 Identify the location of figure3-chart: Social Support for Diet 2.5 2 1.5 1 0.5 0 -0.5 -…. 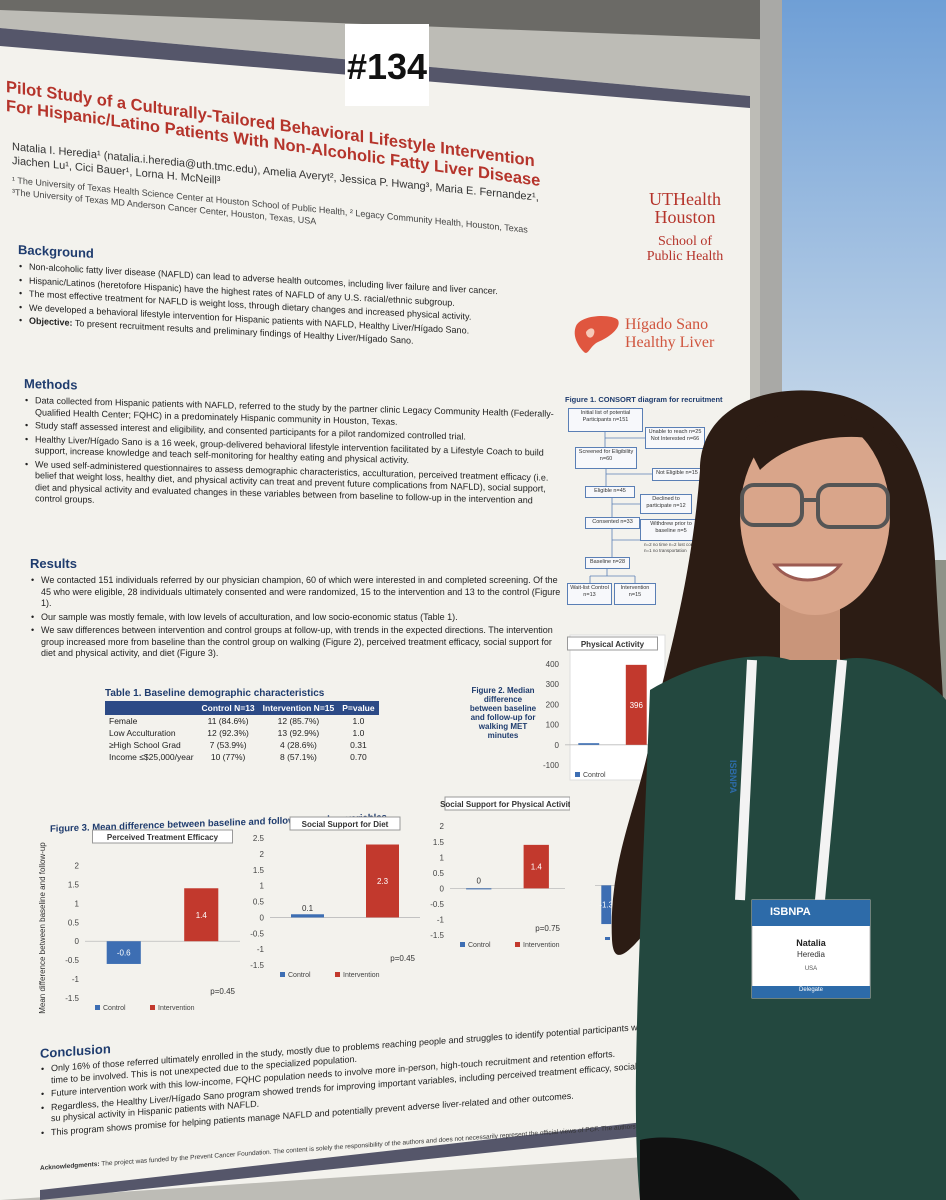
(335, 897).